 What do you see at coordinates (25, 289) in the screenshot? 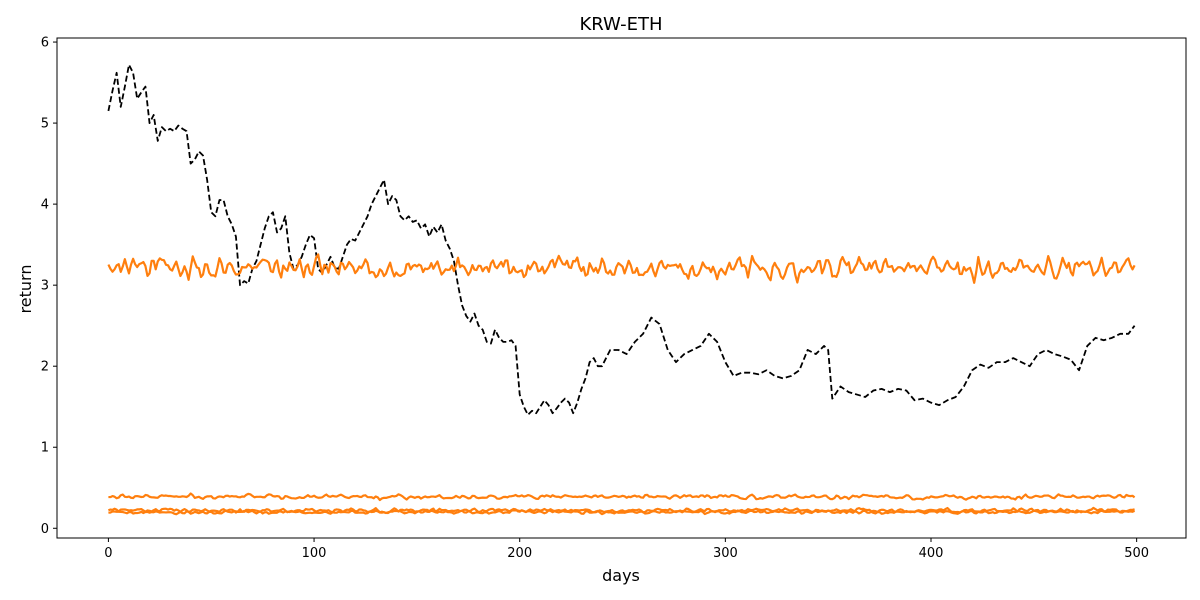
I see `y-axis-label: return` at bounding box center [25, 289].